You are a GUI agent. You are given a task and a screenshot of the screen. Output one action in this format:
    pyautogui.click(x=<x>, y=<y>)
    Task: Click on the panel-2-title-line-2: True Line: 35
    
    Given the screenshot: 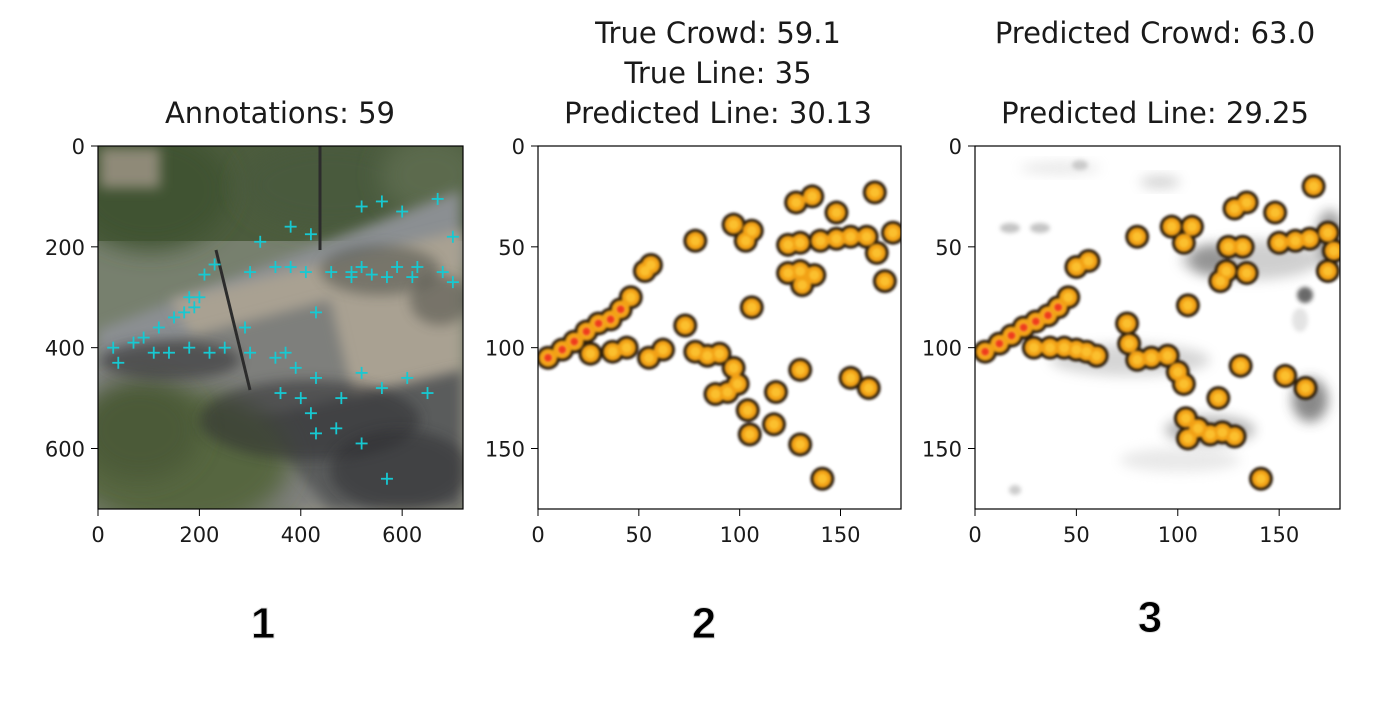 What is the action you would take?
    pyautogui.click(x=717, y=73)
    